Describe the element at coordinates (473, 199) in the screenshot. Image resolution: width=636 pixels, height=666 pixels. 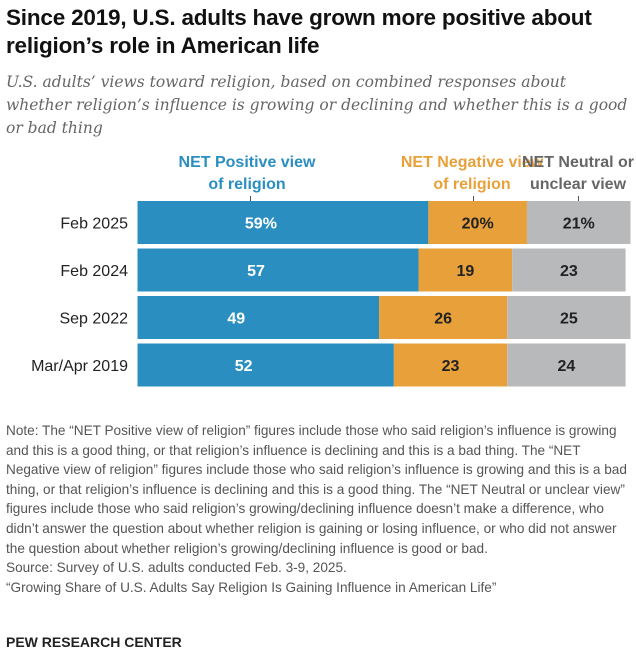
I see `legend-tick-negative` at that location.